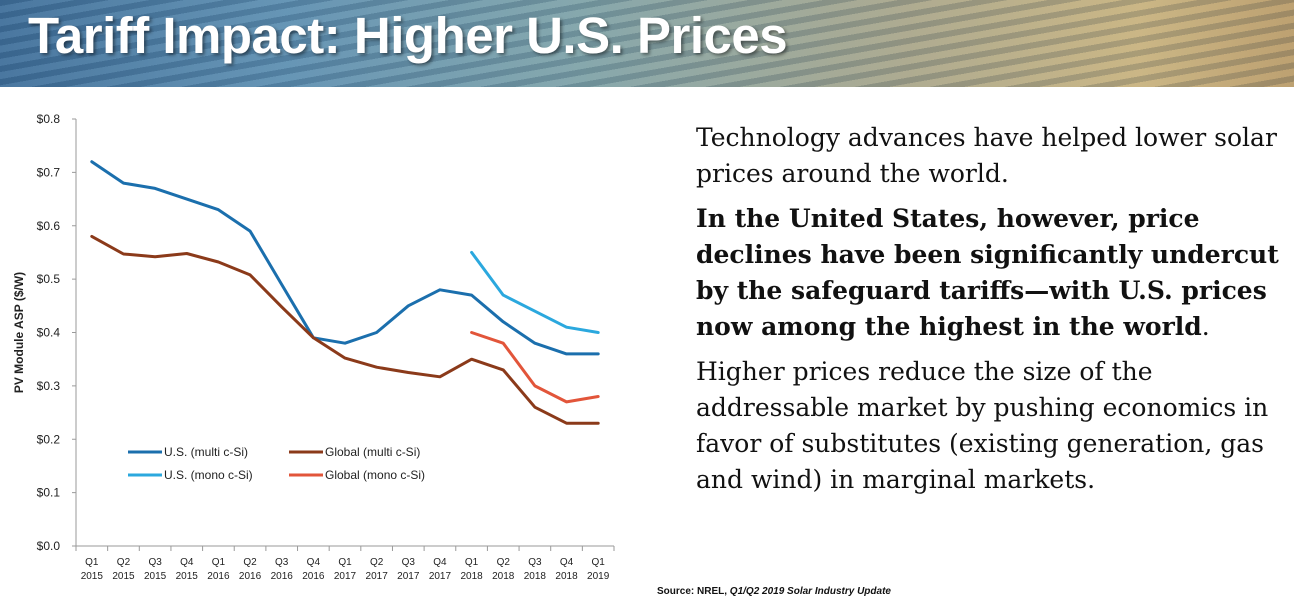  I want to click on y-tick-label: $0.2, so click(49, 439).